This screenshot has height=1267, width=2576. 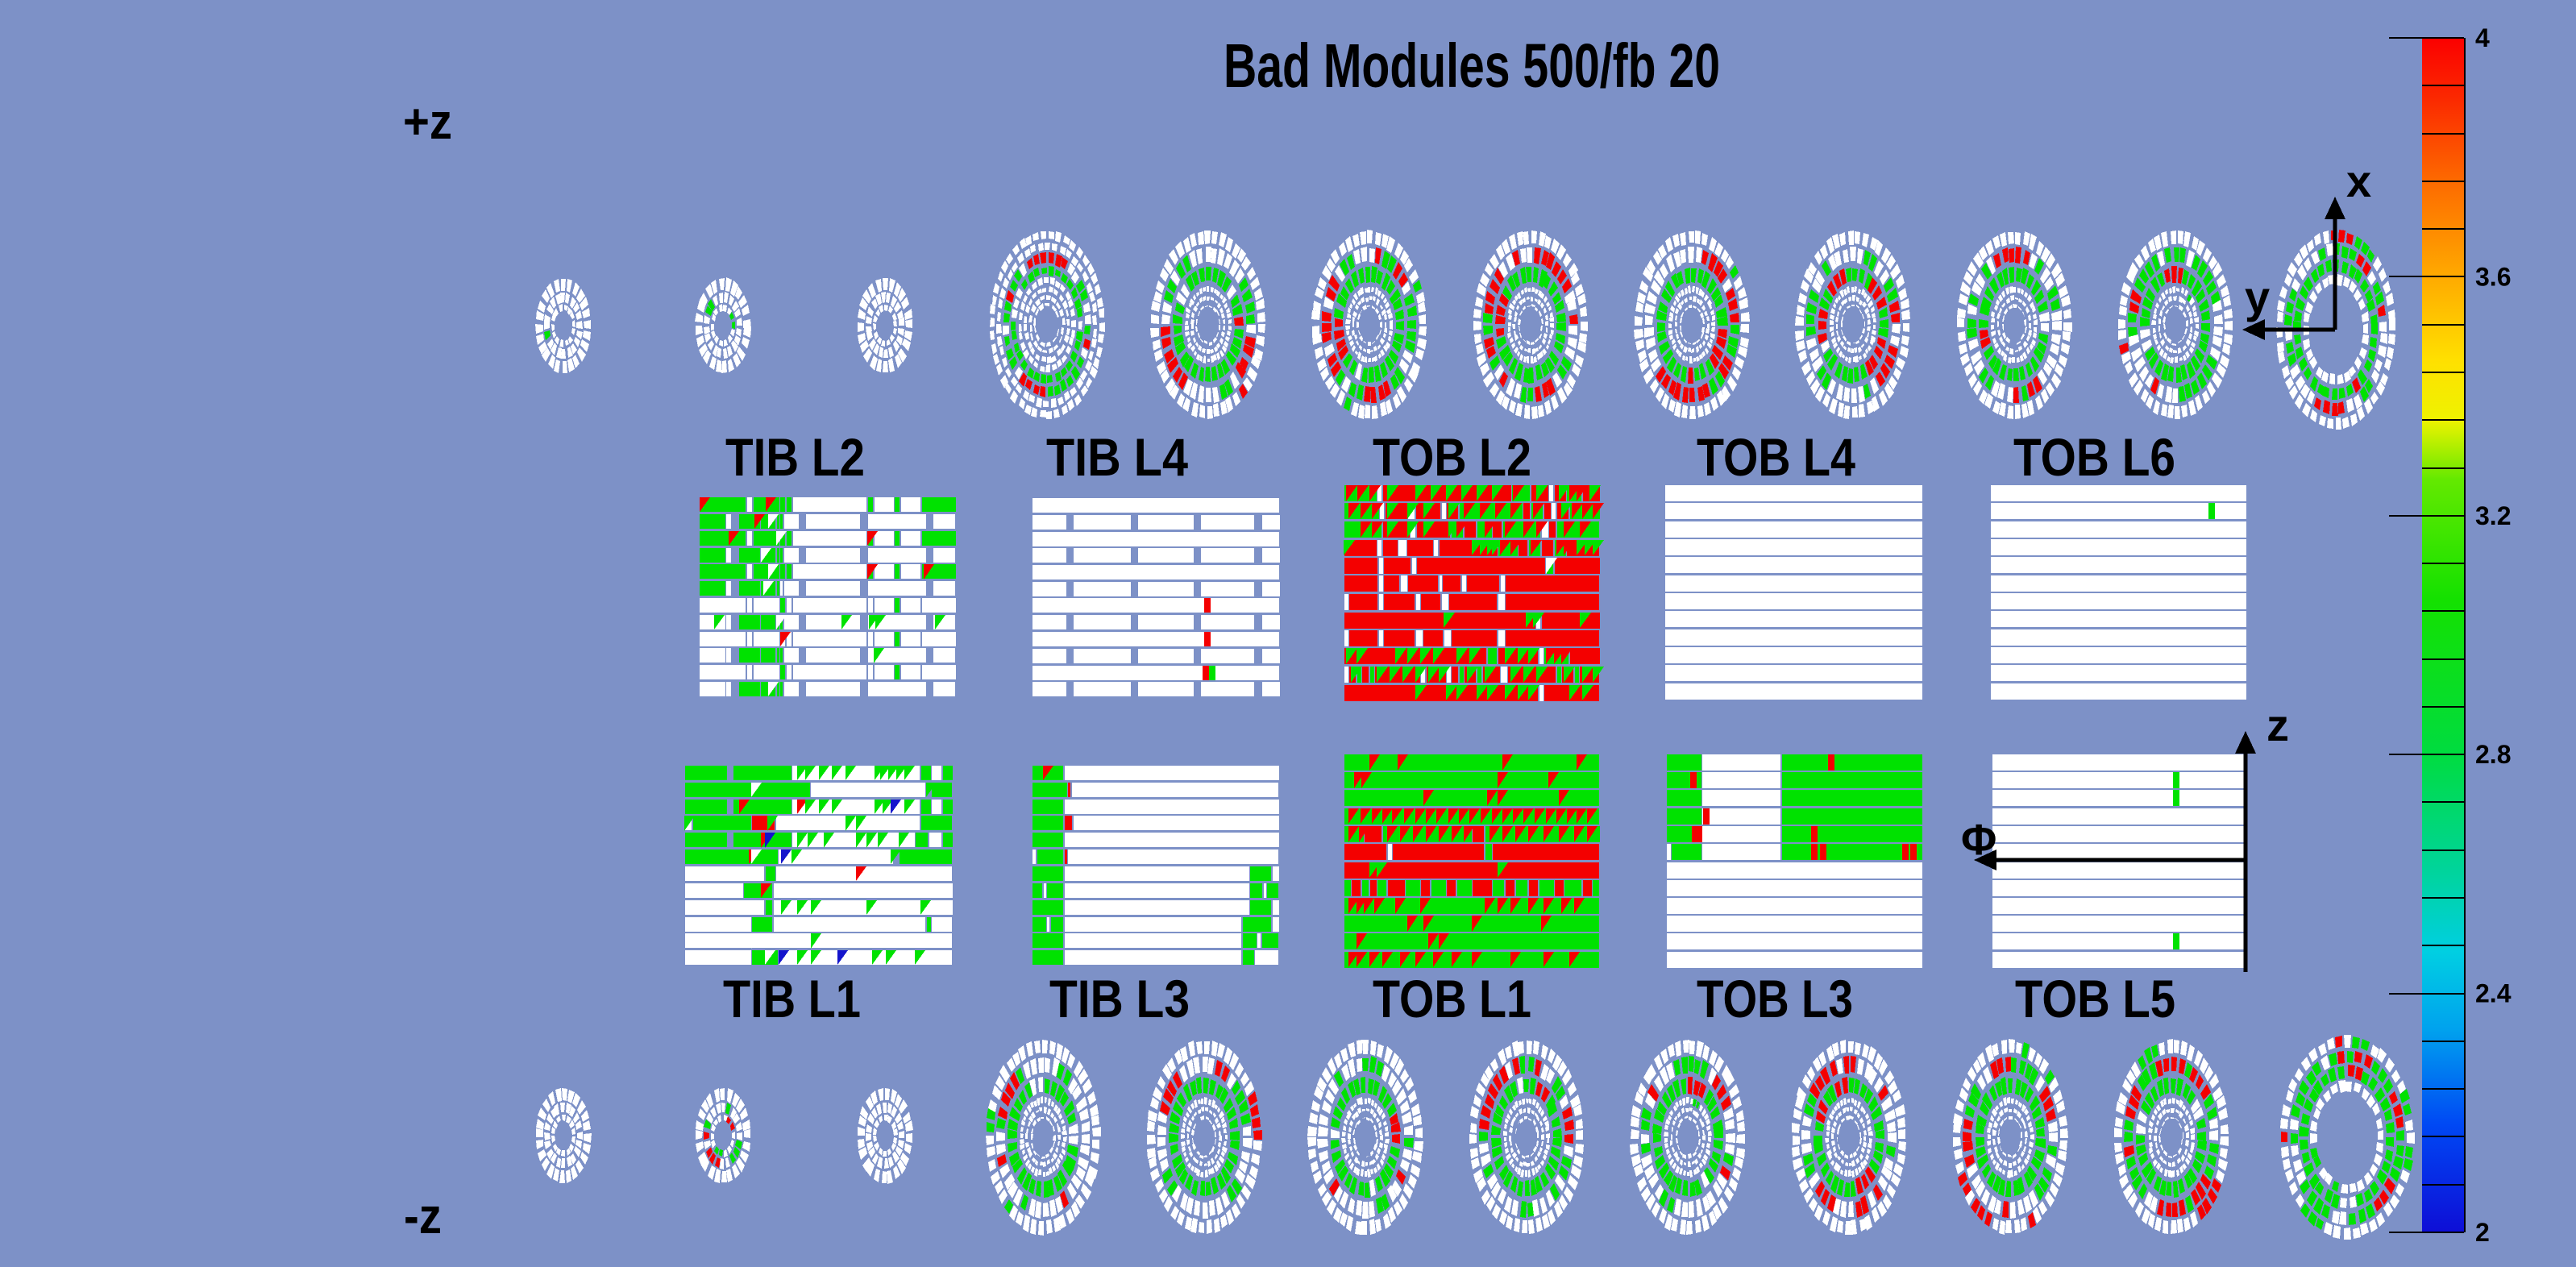 I want to click on svg-text: 2, so click(x=2482, y=1232).